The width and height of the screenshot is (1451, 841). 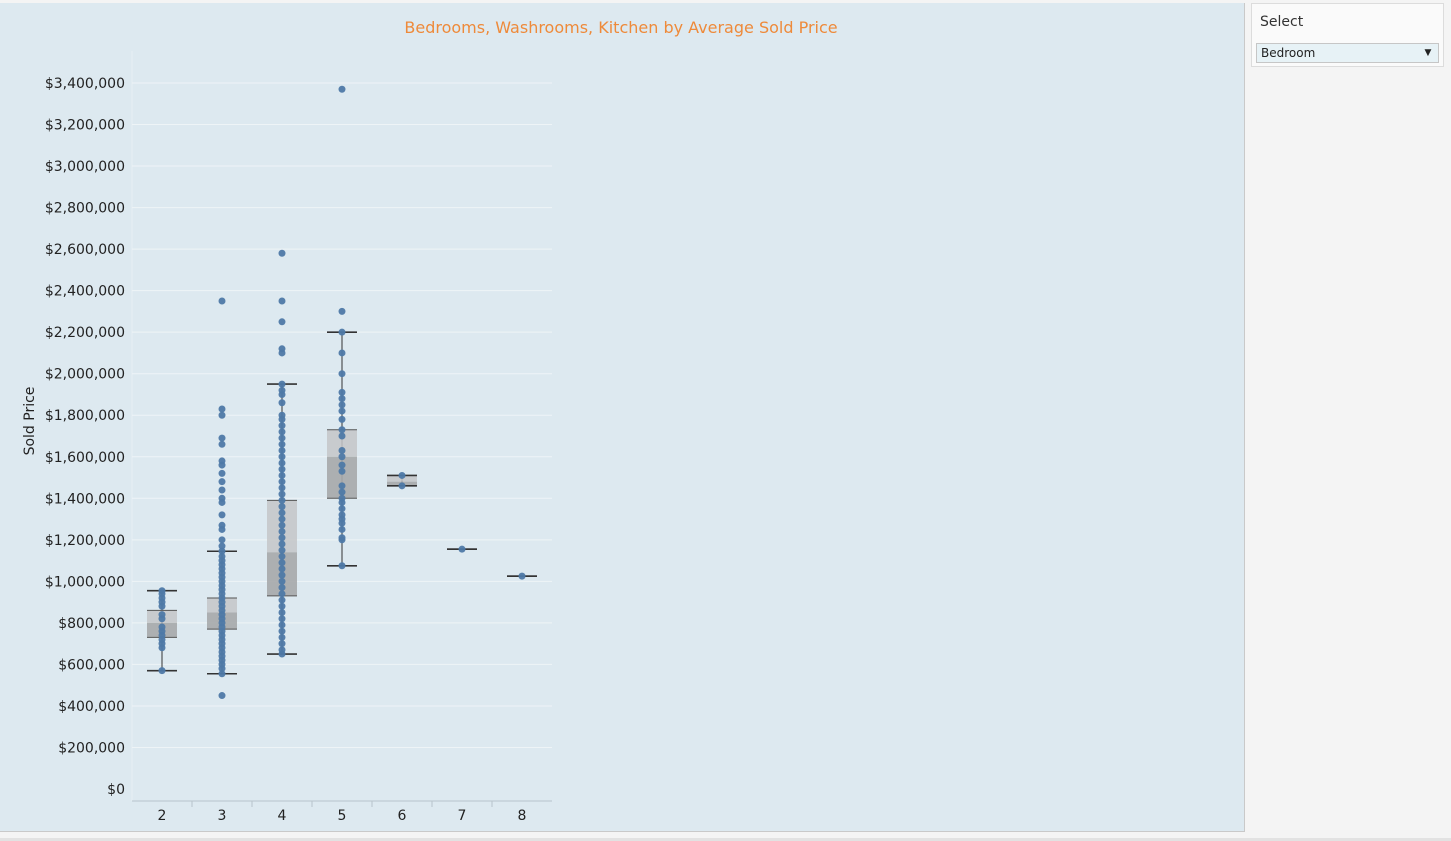 I want to click on dropdown-caret-icon: ▼, so click(x=1428, y=53).